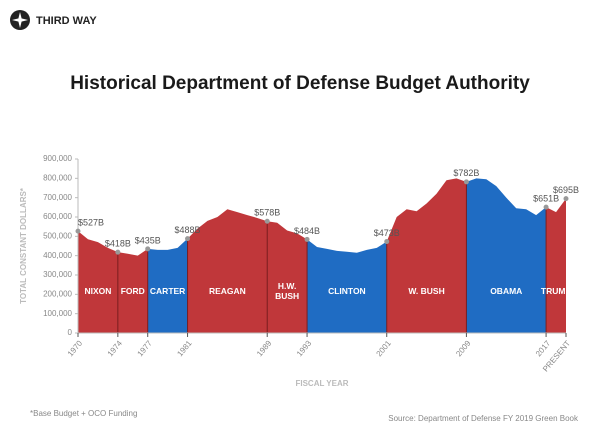 Image resolution: width=600 pixels, height=436 pixels. Describe the element at coordinates (66, 21) in the screenshot. I see `brand: THIRD WAY` at that location.